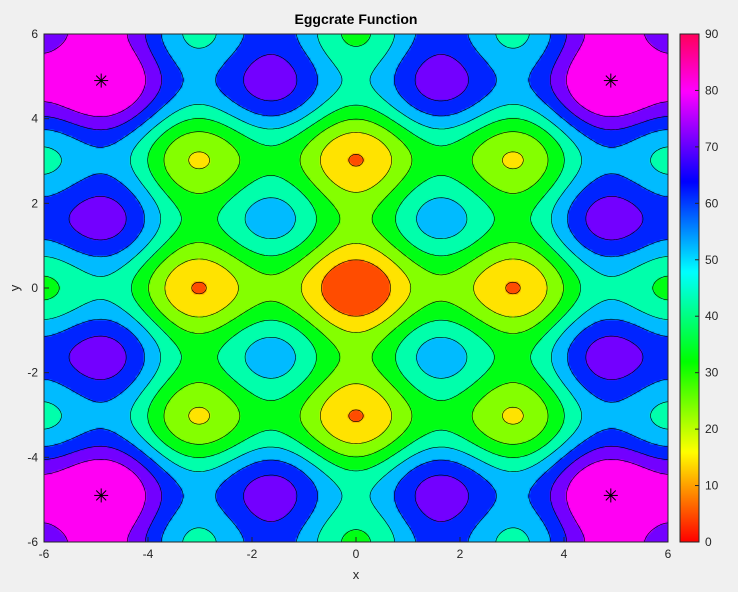 The width and height of the screenshot is (738, 592). What do you see at coordinates (356, 554) in the screenshot?
I see `x-tick-label: 0` at bounding box center [356, 554].